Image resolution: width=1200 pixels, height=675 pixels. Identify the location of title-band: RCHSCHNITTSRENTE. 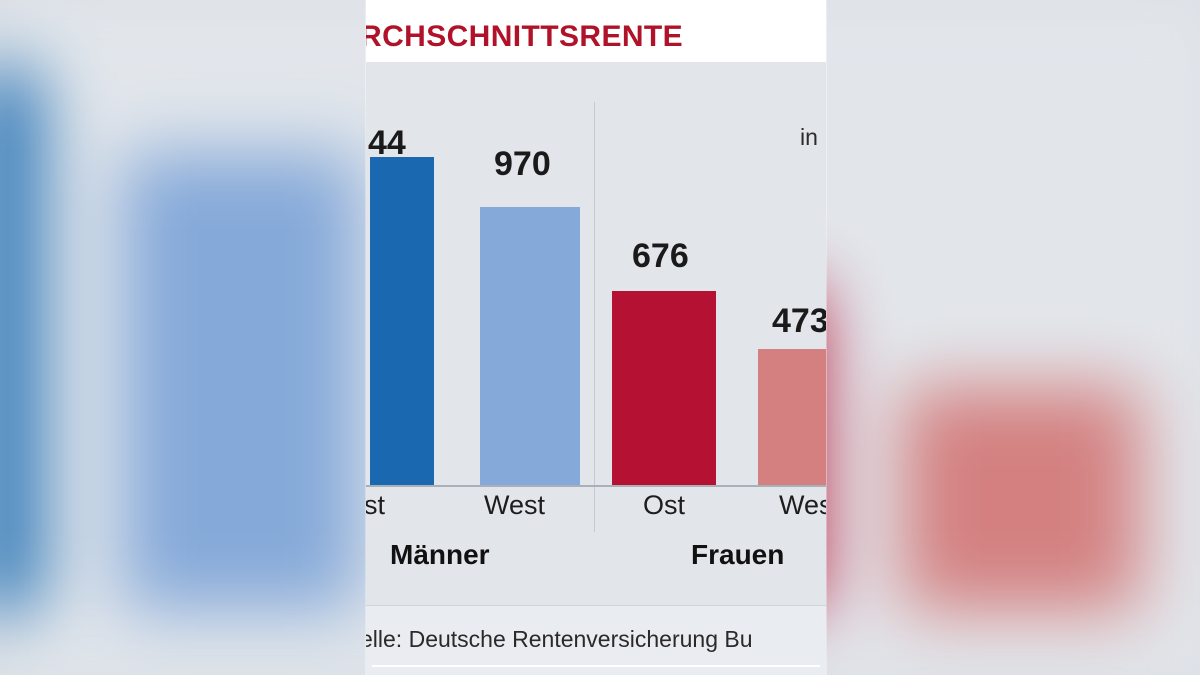
(596, 31).